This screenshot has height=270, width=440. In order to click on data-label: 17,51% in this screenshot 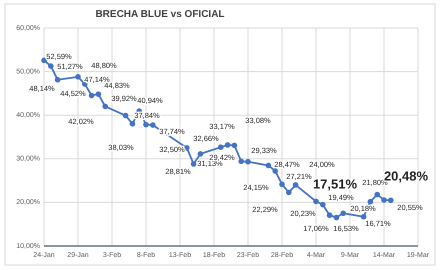, I will do `click(335, 184)`.